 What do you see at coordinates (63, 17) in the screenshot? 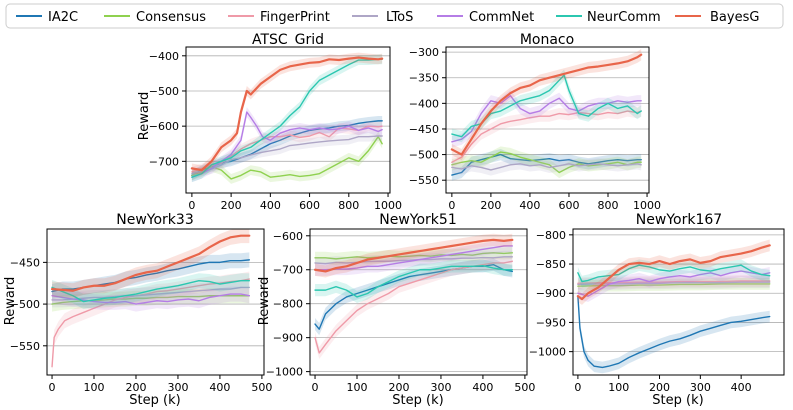
I see `legend-label: IA2C` at bounding box center [63, 17].